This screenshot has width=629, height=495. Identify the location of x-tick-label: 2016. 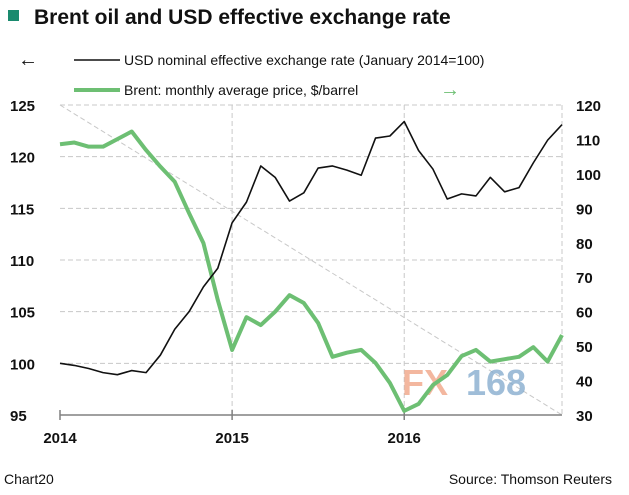
(404, 438).